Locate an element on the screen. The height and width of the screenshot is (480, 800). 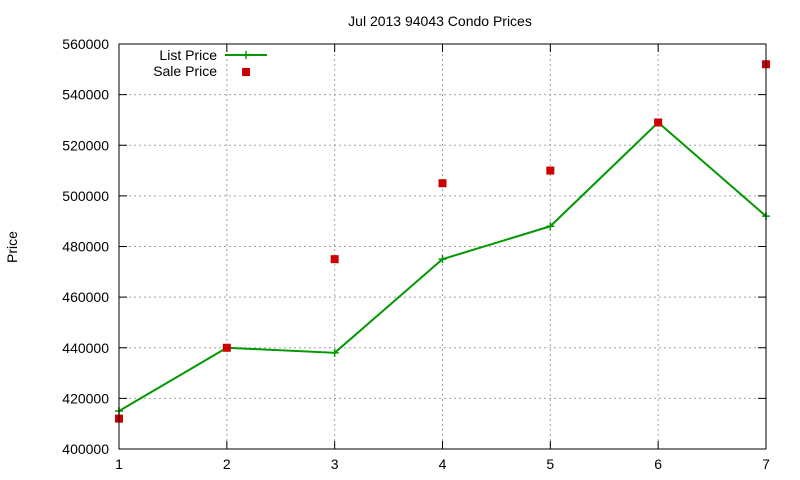
x-tick-label: 5 is located at coordinates (550, 464).